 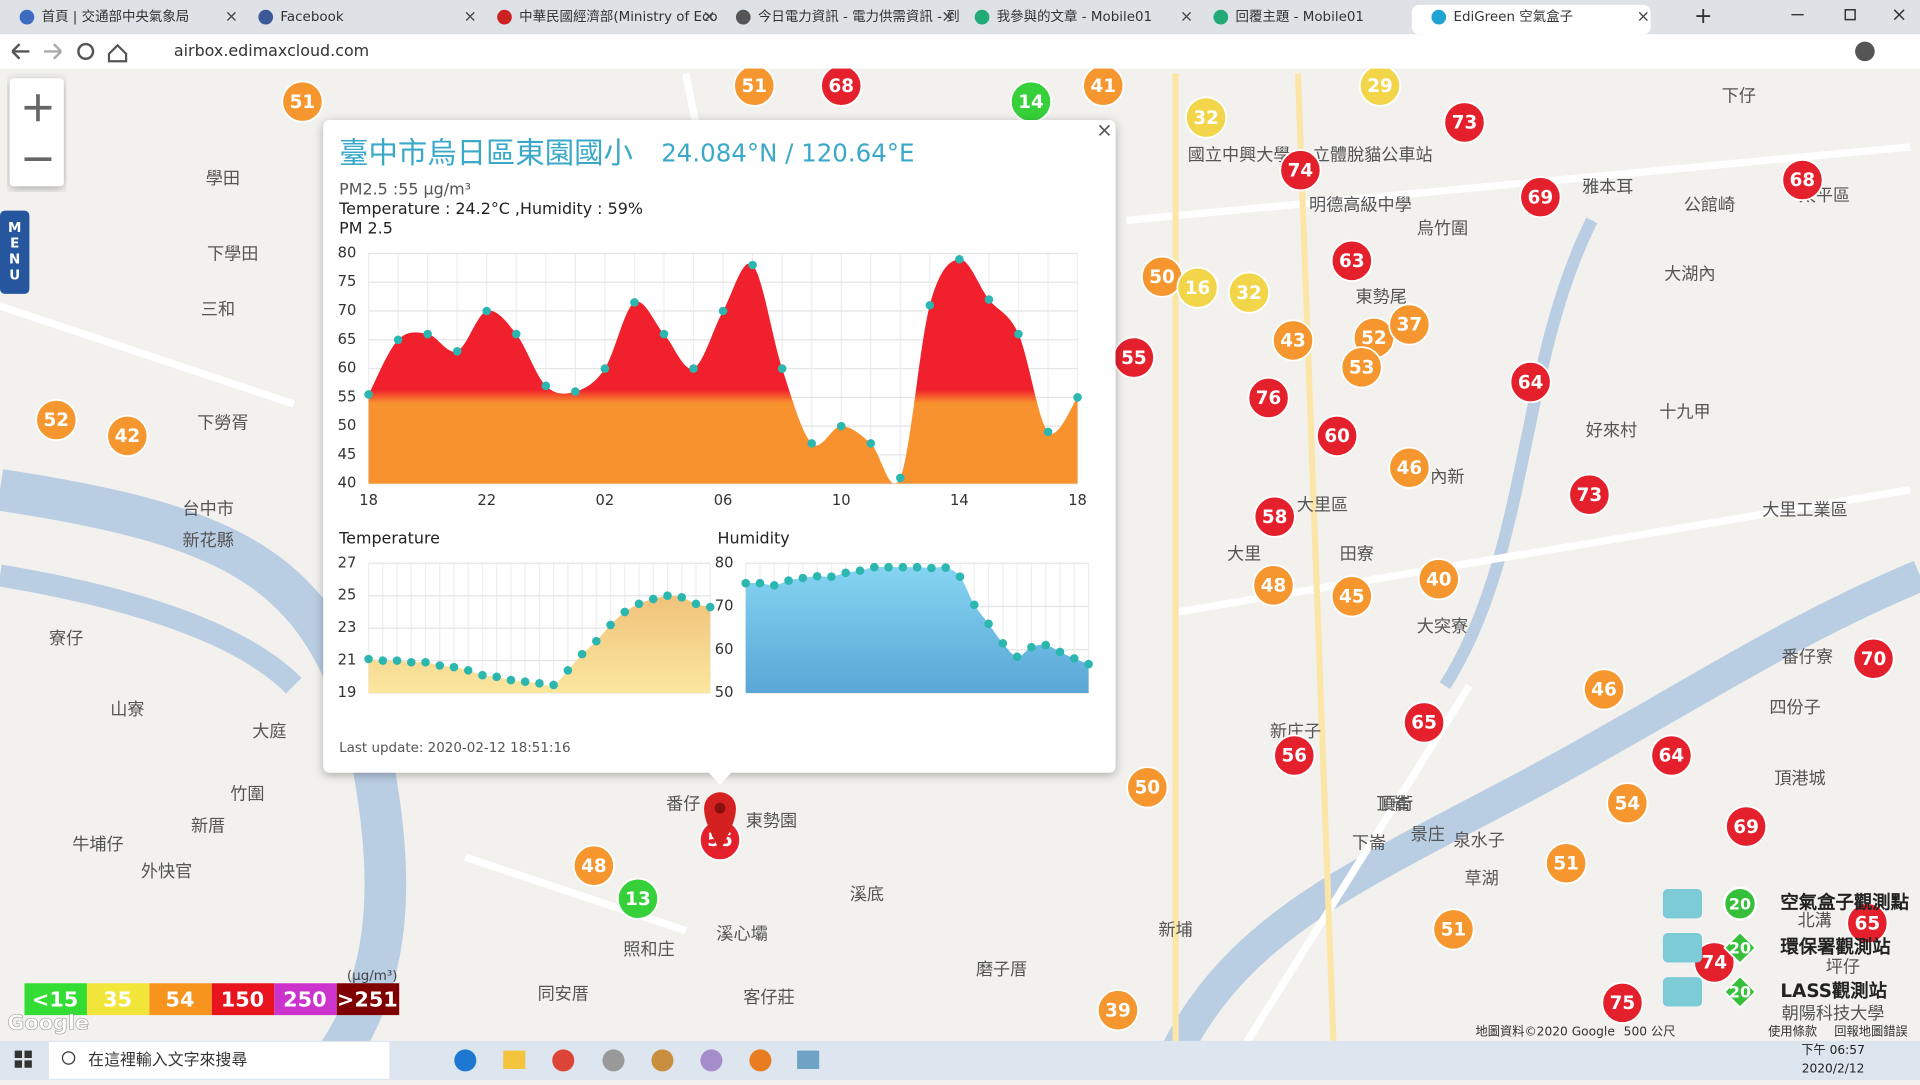 I want to click on tab-title: 我參與的文章 - Mobile01, so click(x=1074, y=16).